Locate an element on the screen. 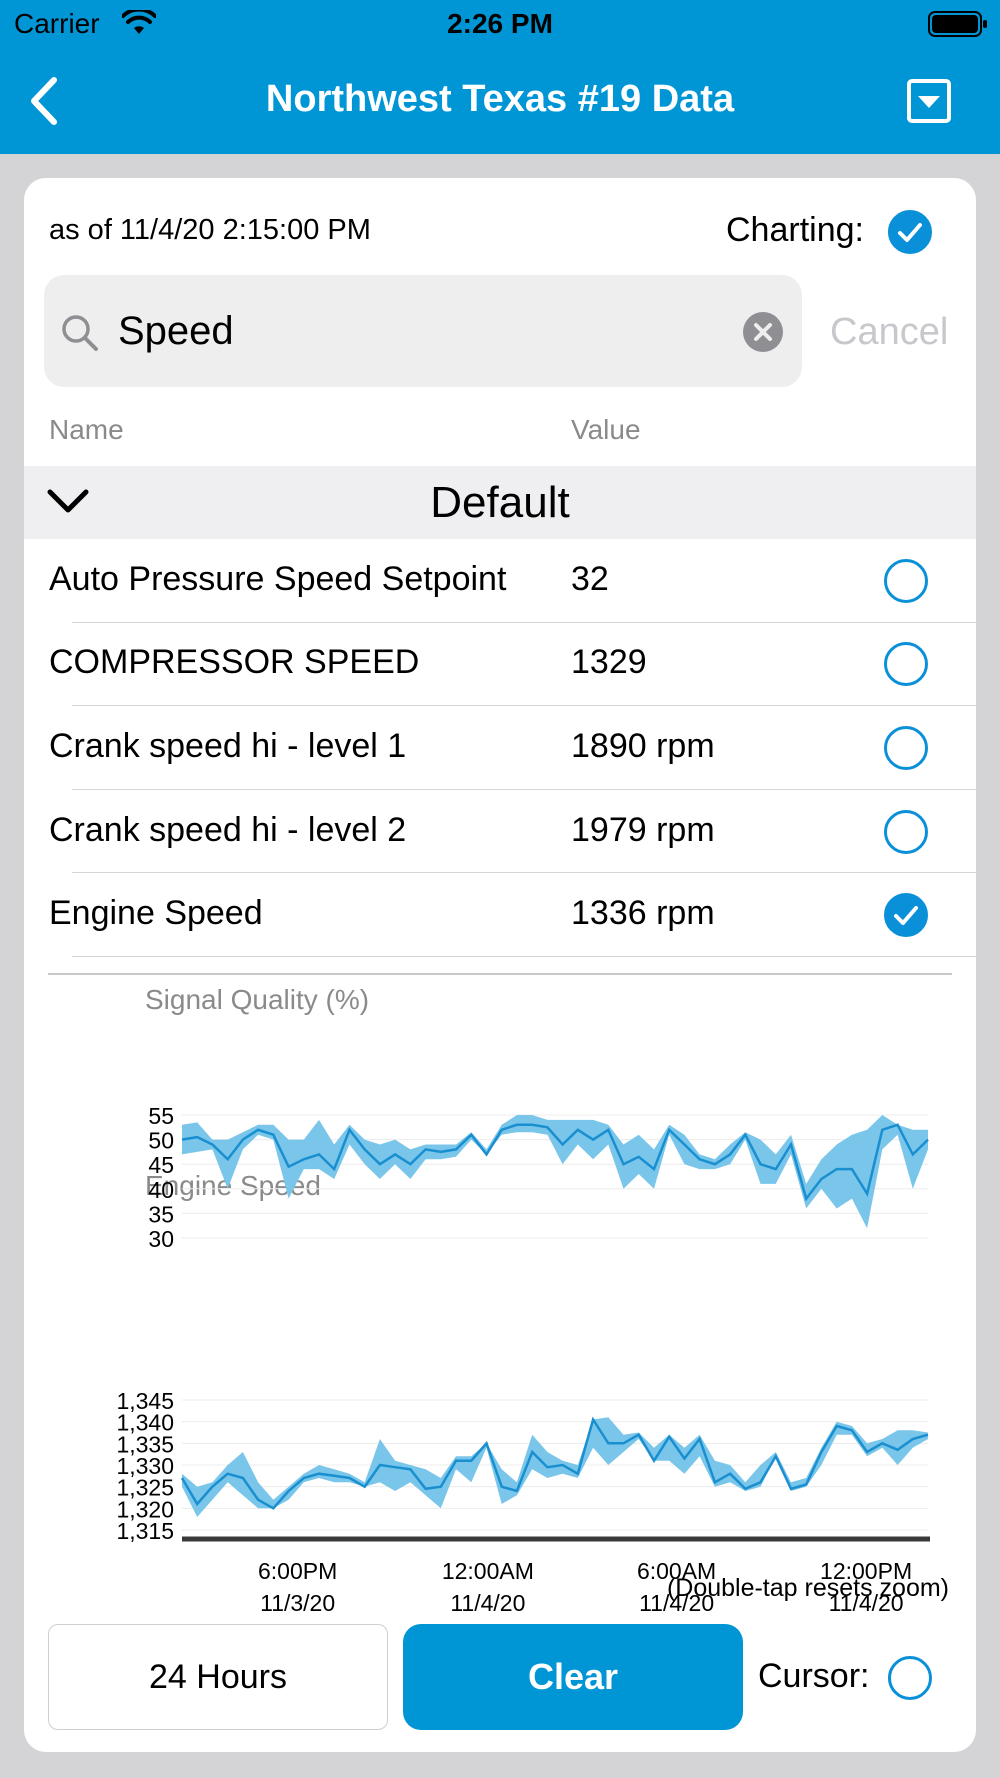 The image size is (1000, 1778). row-value: 1329 is located at coordinates (609, 662).